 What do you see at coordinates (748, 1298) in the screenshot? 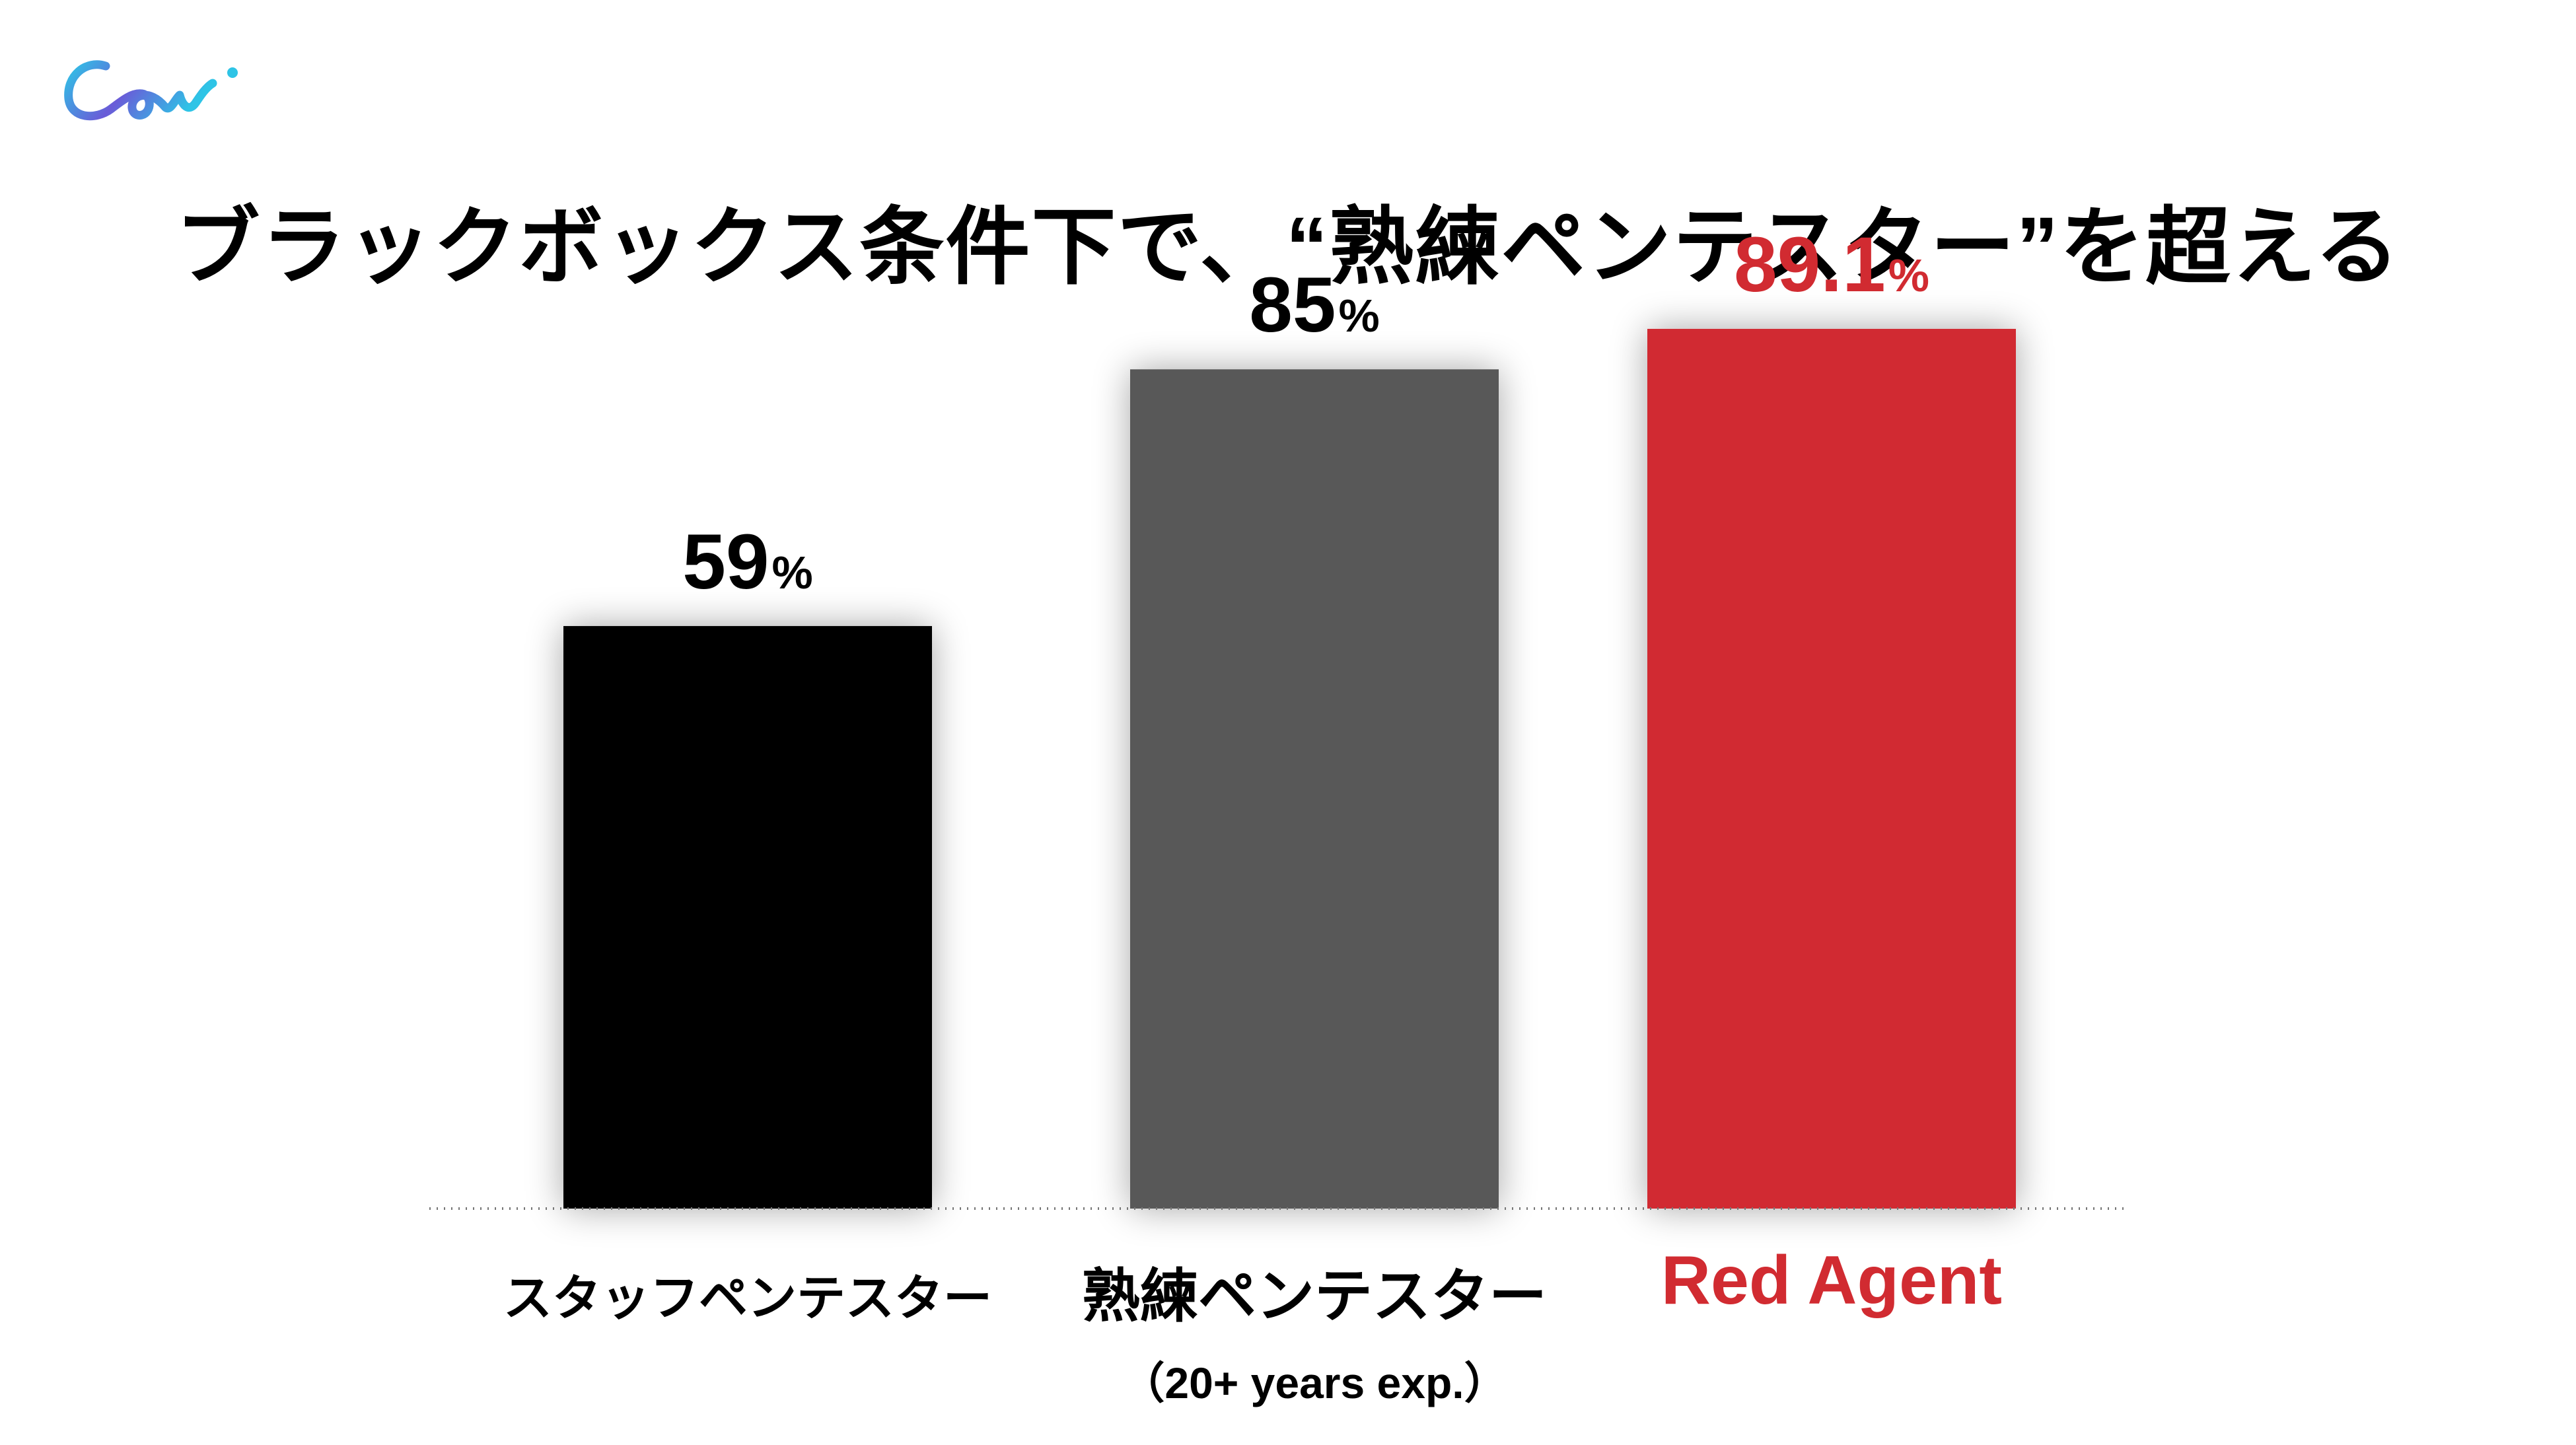
I see `category-name: スタッフペンテスター` at bounding box center [748, 1298].